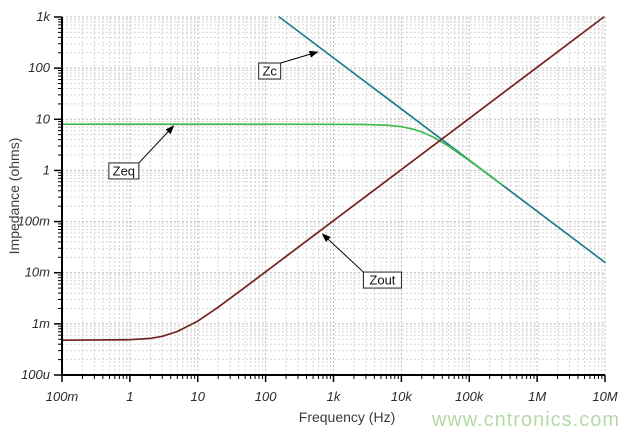  Describe the element at coordinates (198, 396) in the screenshot. I see `x-tick-label: 10` at that location.